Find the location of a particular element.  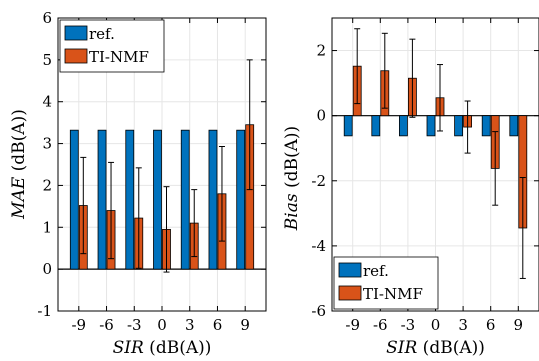

y-tick-label: 4 is located at coordinates (47, 102).